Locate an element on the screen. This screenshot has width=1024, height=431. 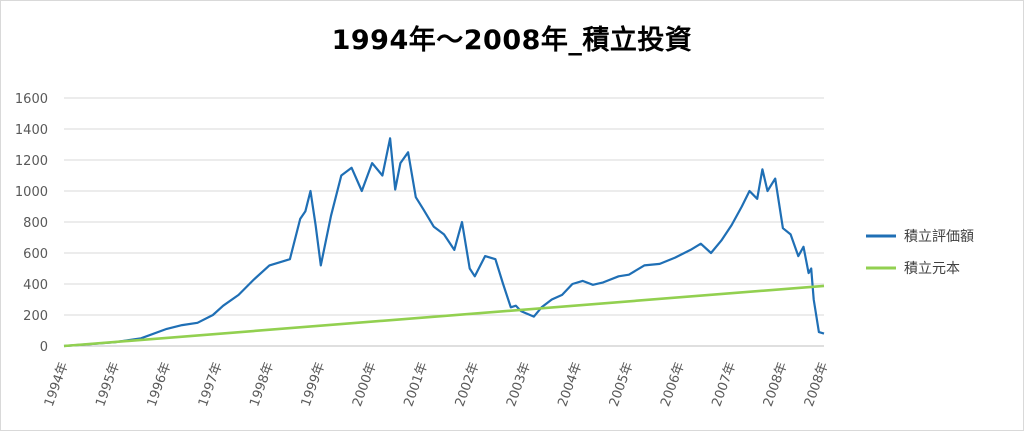
y-tick-label: 1000 is located at coordinates (31, 192).